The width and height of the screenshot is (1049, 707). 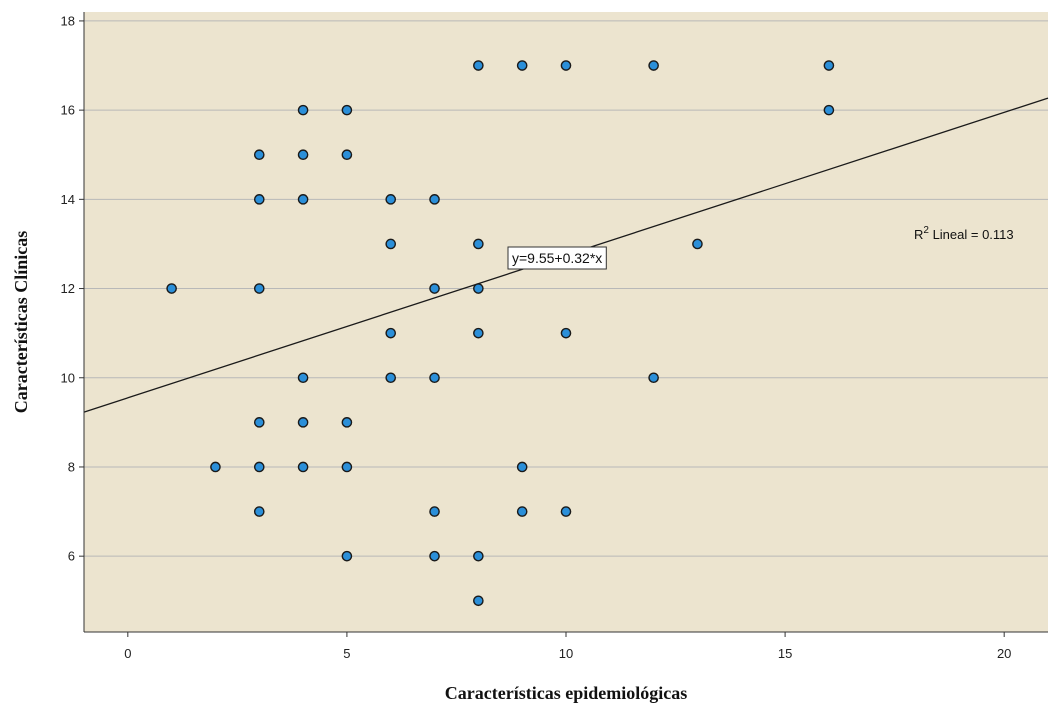 I want to click on x-tick-label-20: 20, so click(x=1004, y=653).